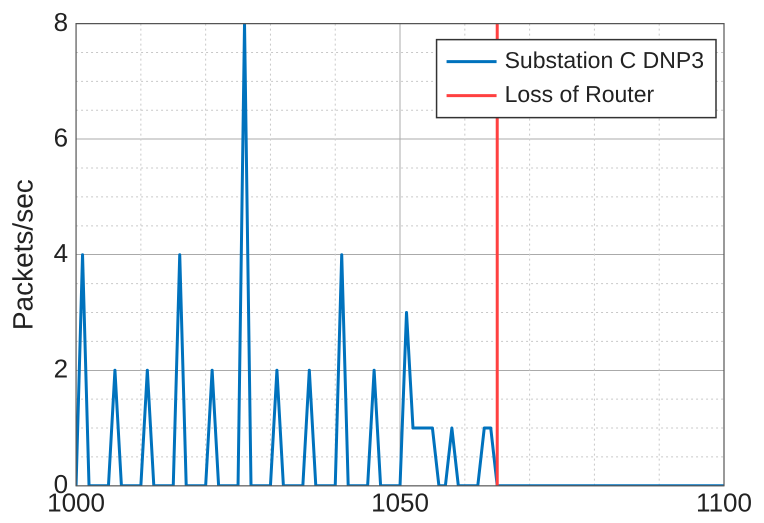  Describe the element at coordinates (579, 93) in the screenshot. I see `ref-line-label: Loss of Router` at that location.